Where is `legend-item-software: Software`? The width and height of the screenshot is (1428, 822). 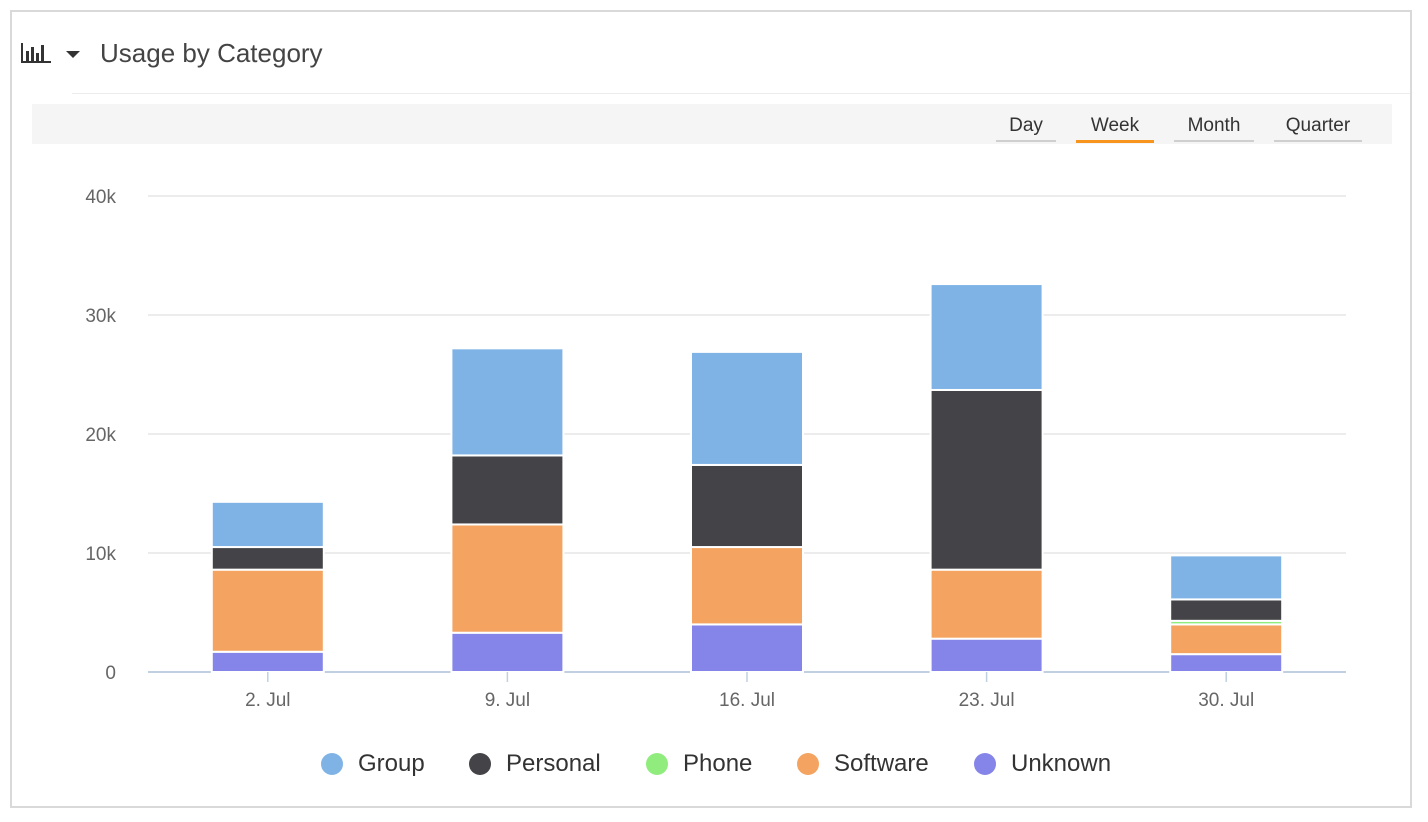 legend-item-software: Software is located at coordinates (863, 764).